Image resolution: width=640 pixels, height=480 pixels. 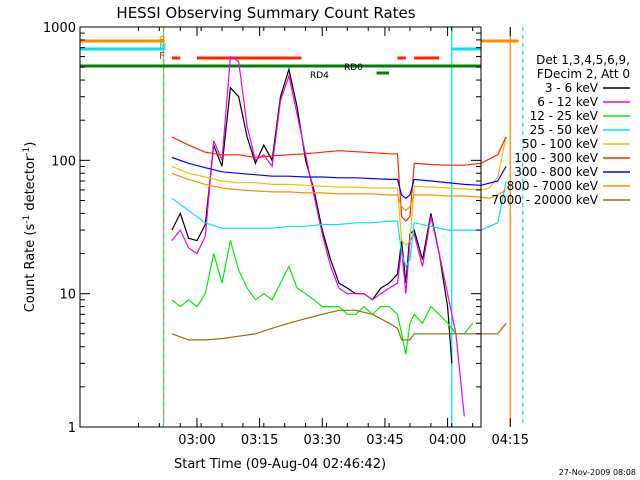 What do you see at coordinates (556, 158) in the screenshot?
I see `legend-label: 100 - 300 keV` at bounding box center [556, 158].